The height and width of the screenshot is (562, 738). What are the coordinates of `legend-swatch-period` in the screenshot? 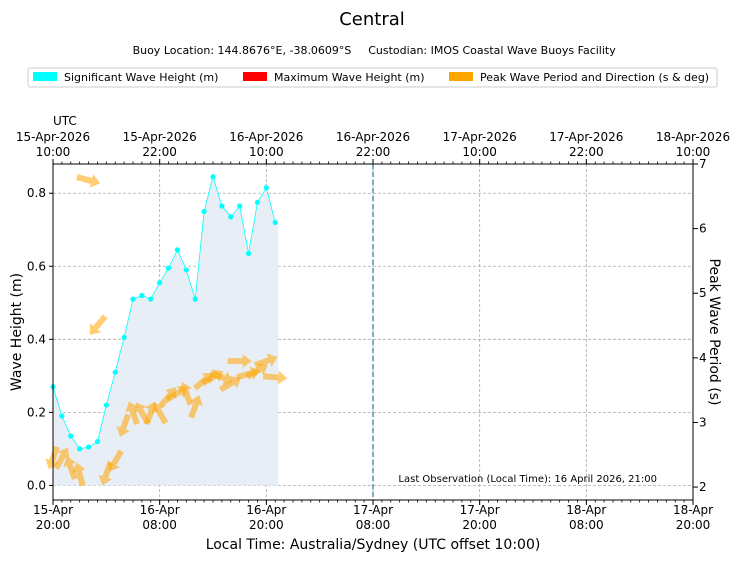 It's located at (461, 76).